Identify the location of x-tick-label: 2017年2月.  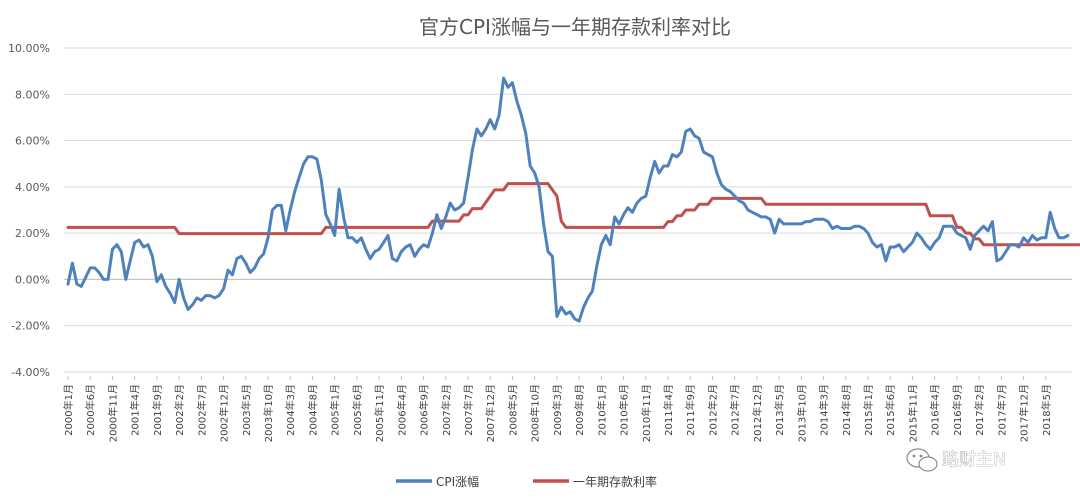
(979, 410).